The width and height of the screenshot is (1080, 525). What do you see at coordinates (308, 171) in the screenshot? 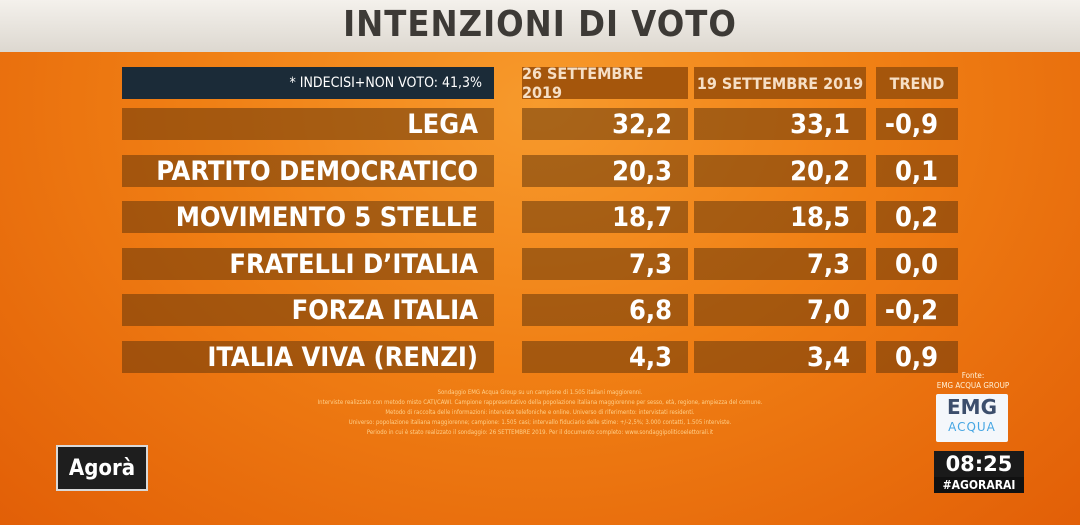
I see `party-label: PARTITO DEMOCRATICO` at bounding box center [308, 171].